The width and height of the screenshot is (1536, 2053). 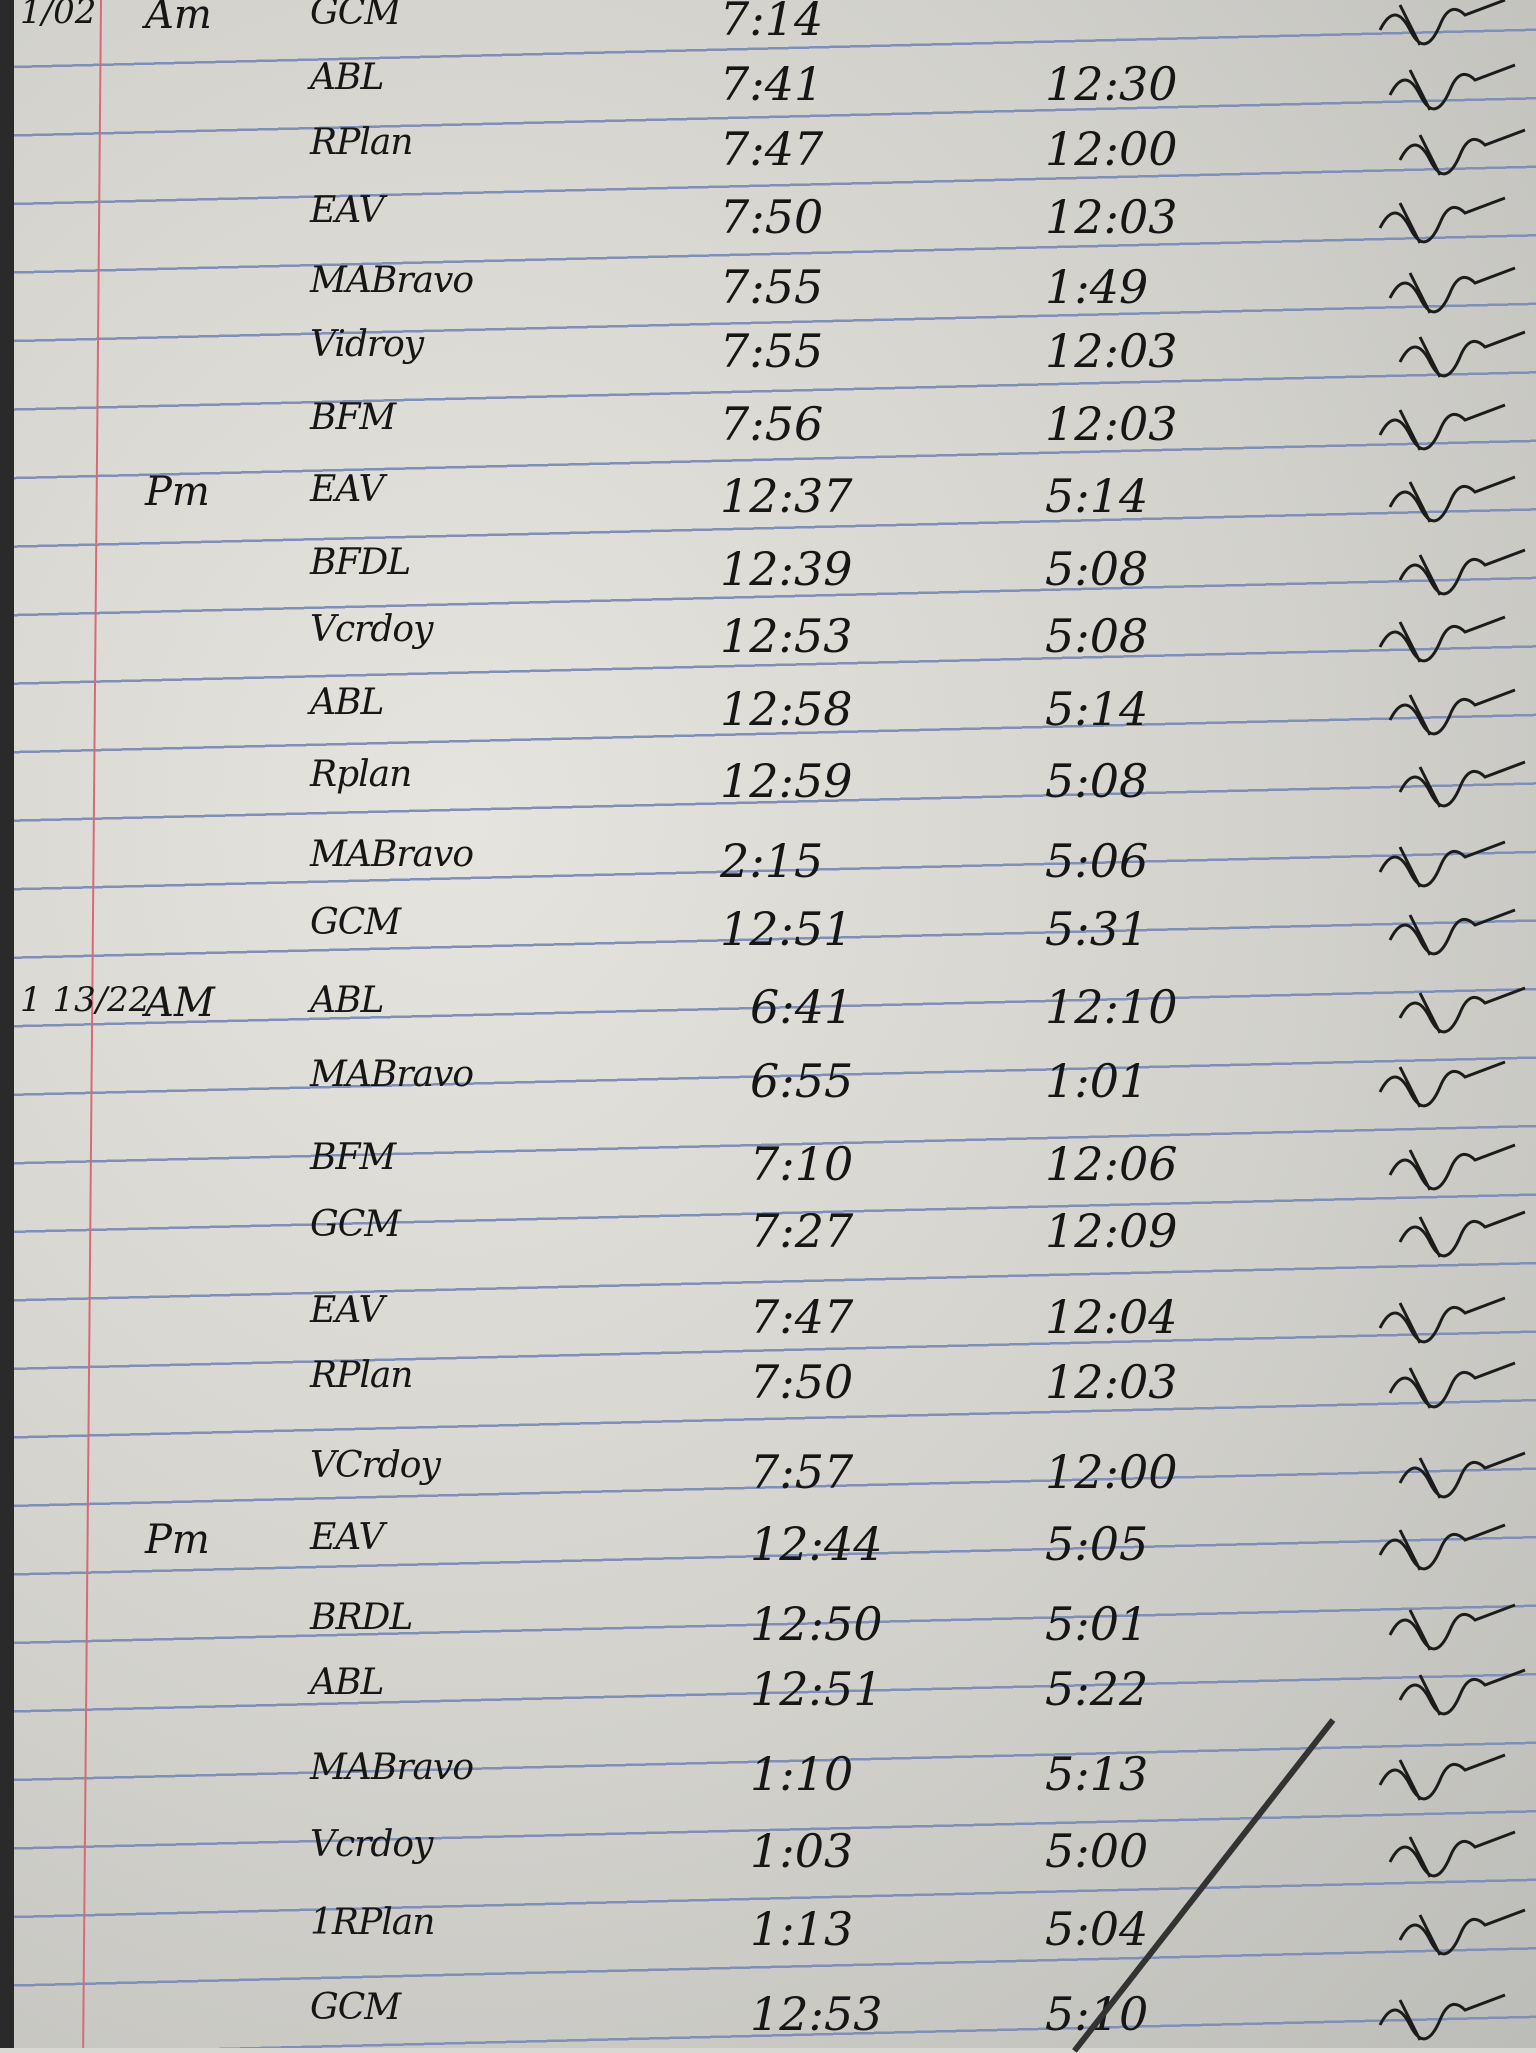 What do you see at coordinates (1097, 1851) in the screenshot?
I see `log-time-out: 5:00` at bounding box center [1097, 1851].